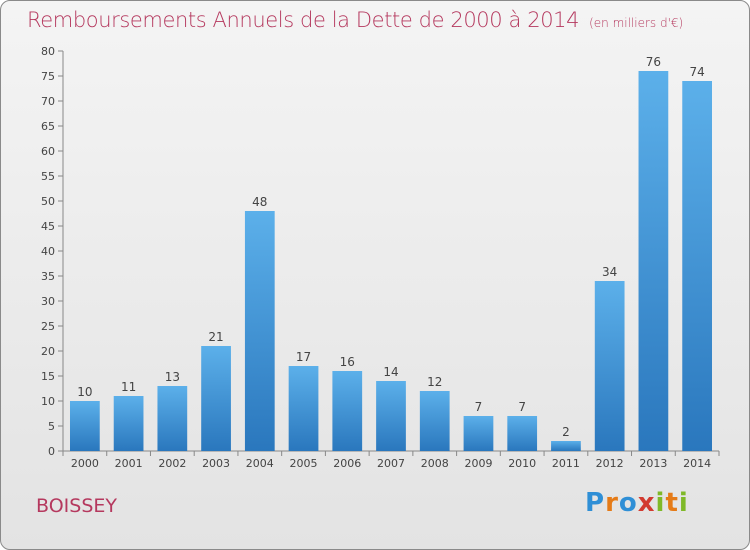 The height and width of the screenshot is (550, 750). Describe the element at coordinates (48, 301) in the screenshot. I see `y-tick-label: 30` at that location.